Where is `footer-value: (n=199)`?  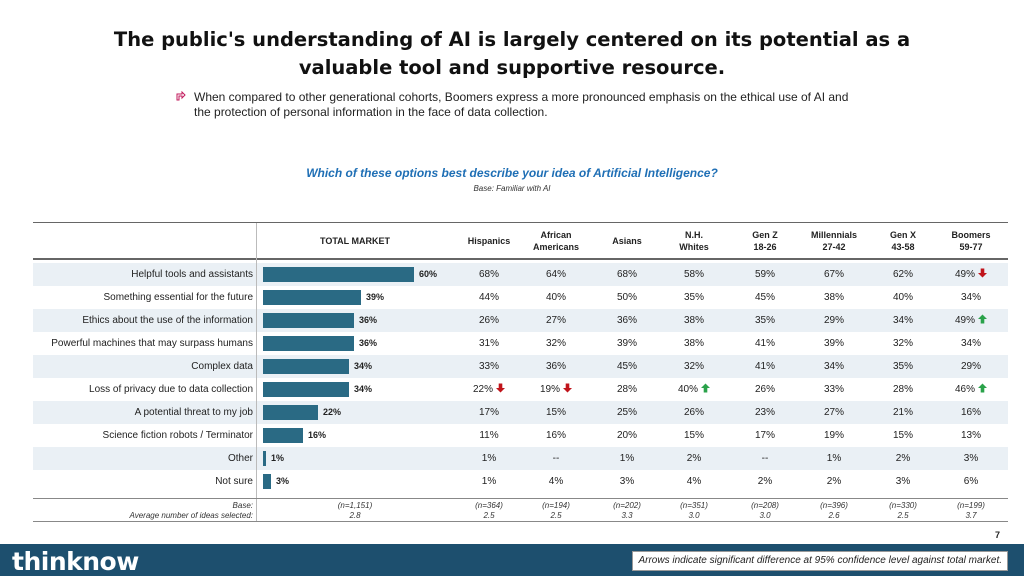 footer-value: (n=199) is located at coordinates (971, 505).